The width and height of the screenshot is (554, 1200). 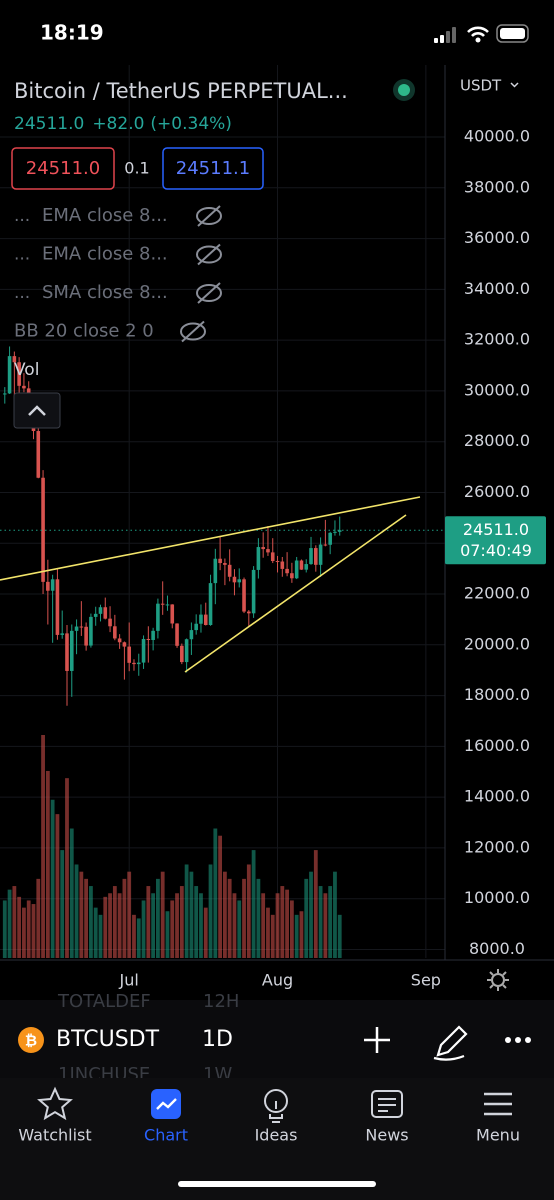 I want to click on add-icon, so click(x=377, y=1040).